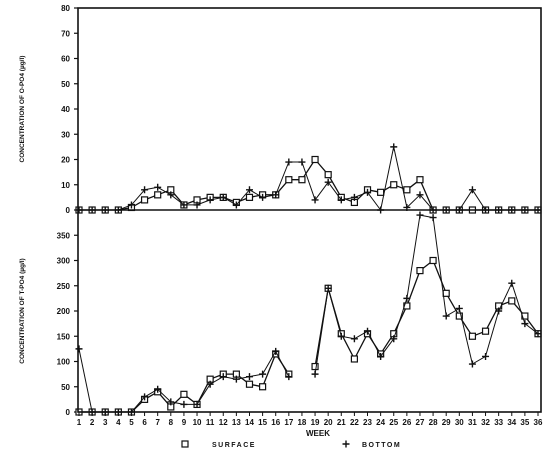 Image resolution: width=550 pixels, height=453 pixels. Describe the element at coordinates (315, 422) in the screenshot. I see `xtick-label: 19` at that location.